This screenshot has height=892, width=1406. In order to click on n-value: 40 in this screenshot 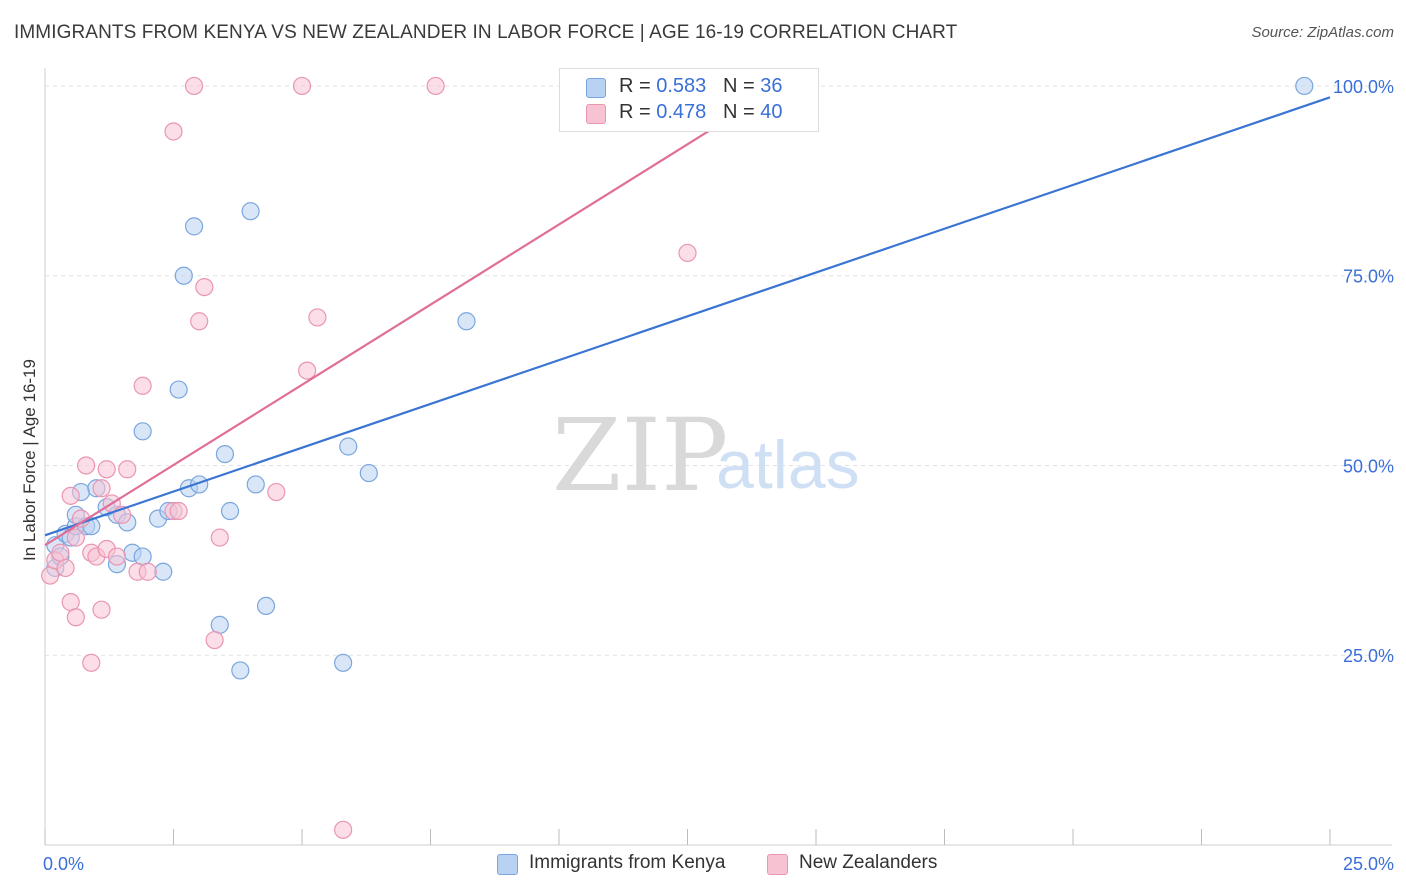, I will do `click(771, 112)`.